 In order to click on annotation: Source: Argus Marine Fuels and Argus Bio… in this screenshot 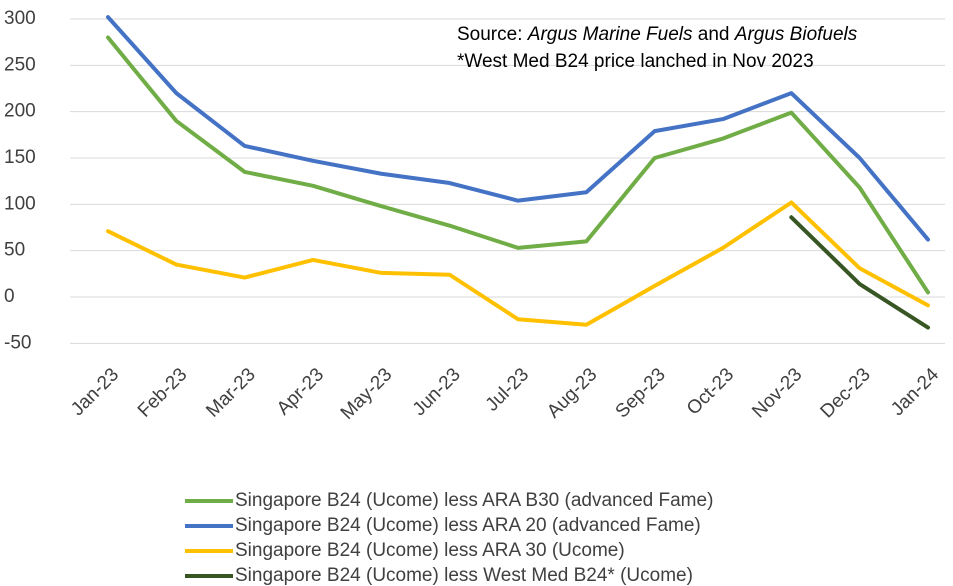, I will do `click(657, 34)`.